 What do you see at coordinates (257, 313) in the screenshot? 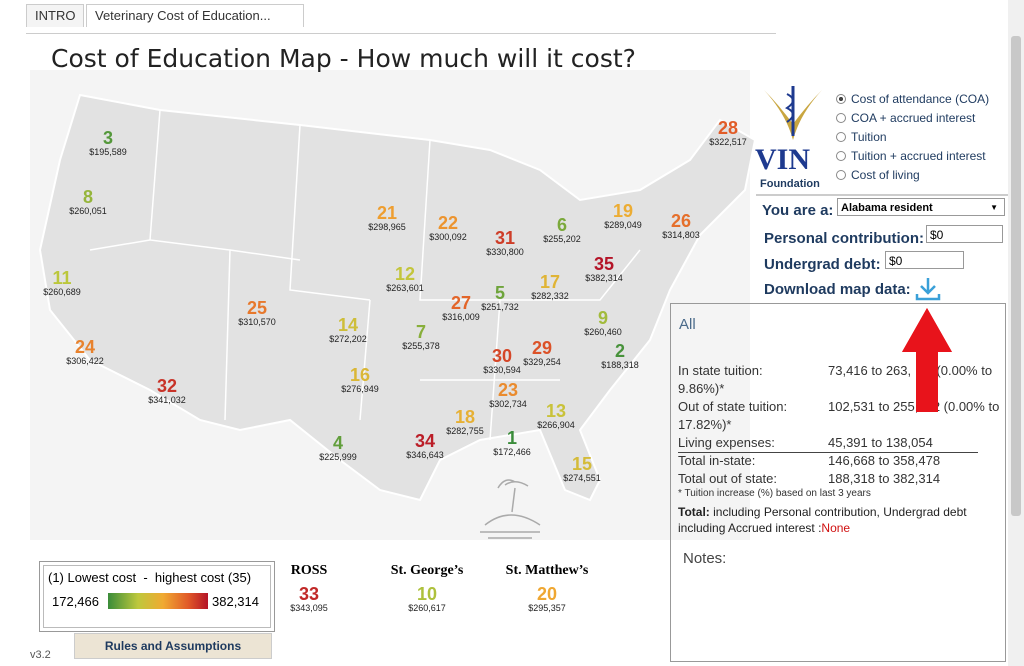
I see `school-marker: 25 $310,570` at bounding box center [257, 313].